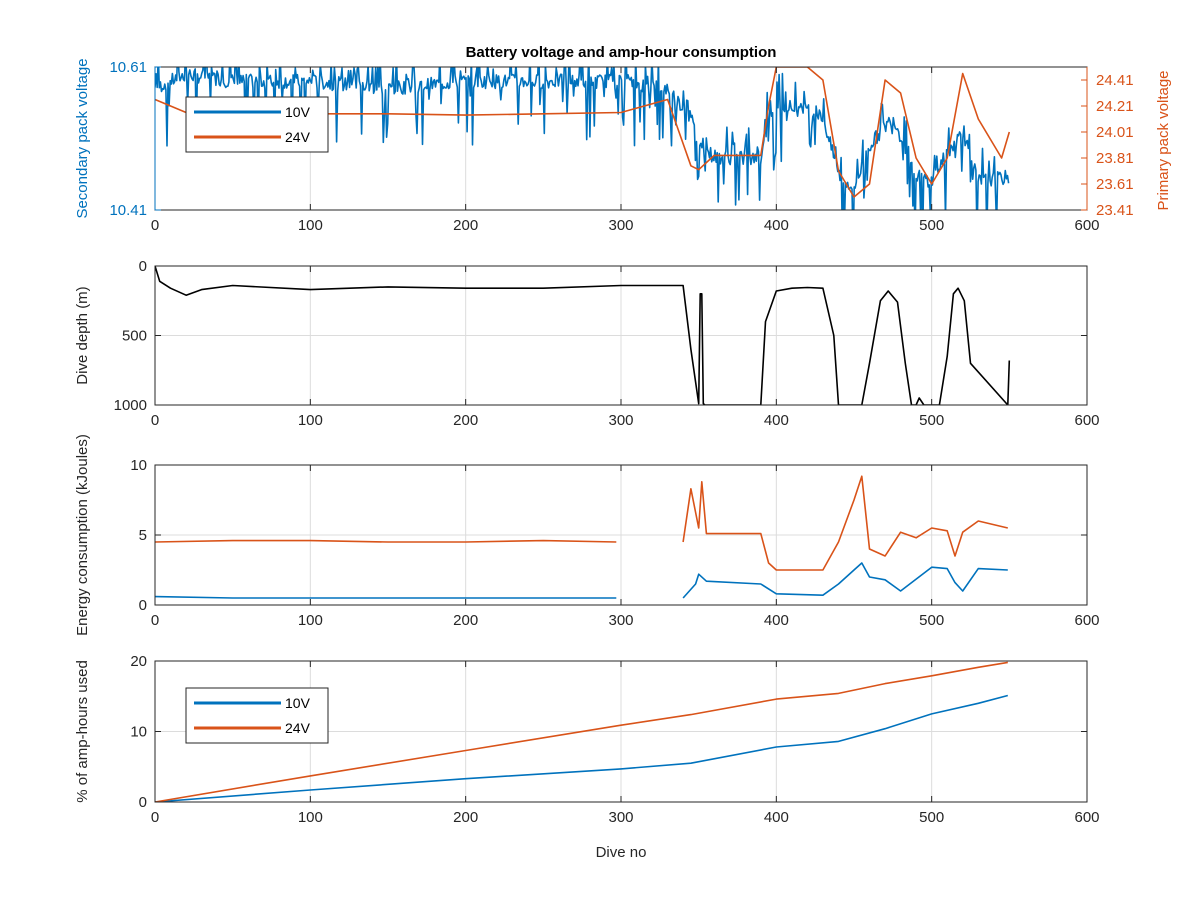 The width and height of the screenshot is (1200, 900). I want to click on y2-tick-label: 23.61, so click(1115, 184).